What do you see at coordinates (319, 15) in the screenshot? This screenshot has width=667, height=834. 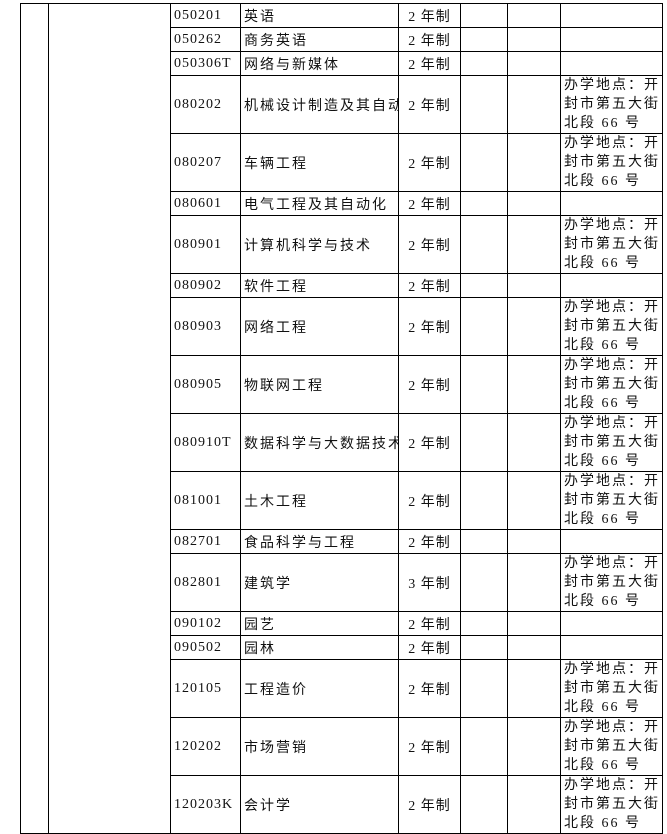 I see `name-cell: 英语` at bounding box center [319, 15].